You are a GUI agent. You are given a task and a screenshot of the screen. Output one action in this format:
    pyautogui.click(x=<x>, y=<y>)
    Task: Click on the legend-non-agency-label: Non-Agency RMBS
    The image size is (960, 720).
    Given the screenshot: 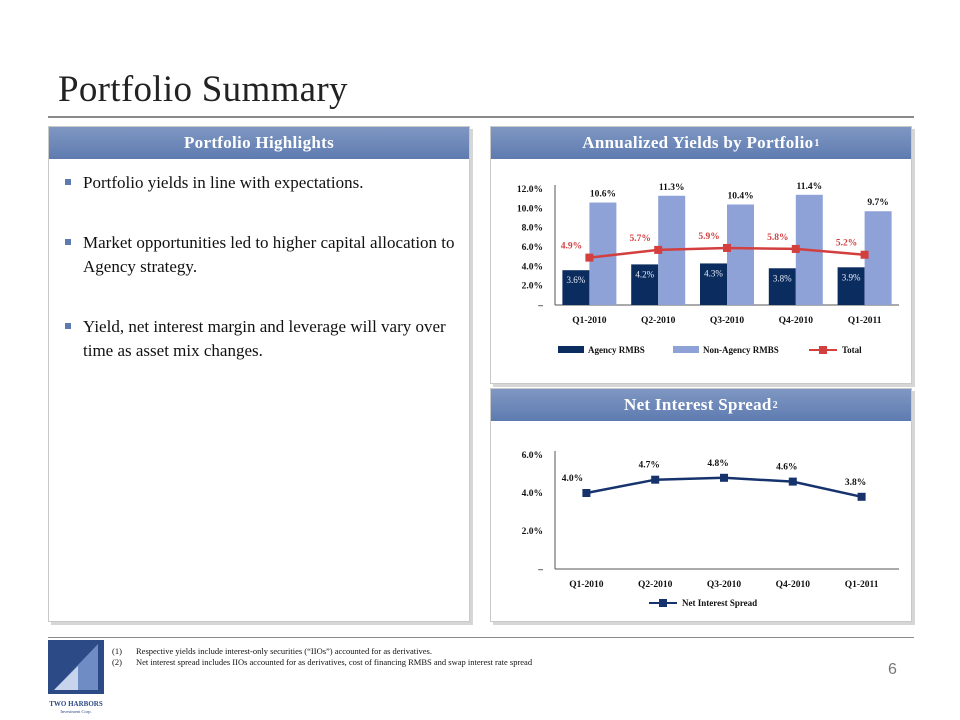 What is the action you would take?
    pyautogui.click(x=741, y=350)
    